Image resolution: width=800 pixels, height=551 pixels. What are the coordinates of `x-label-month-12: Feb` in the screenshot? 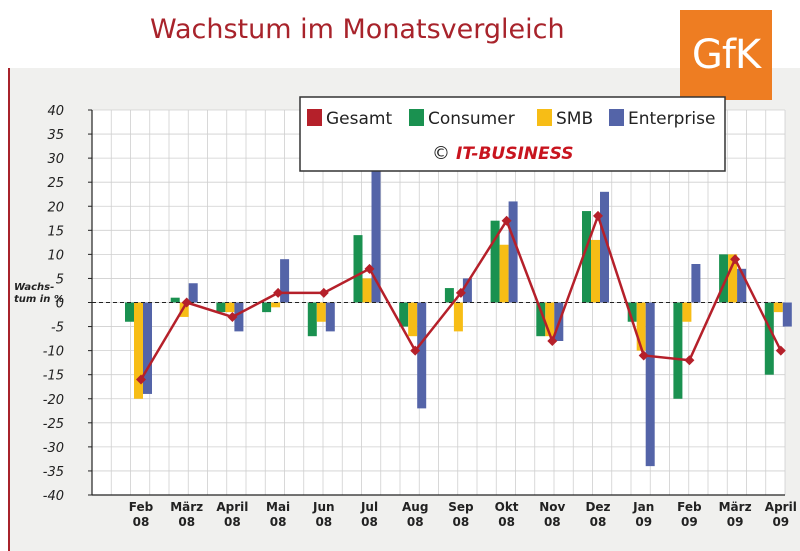 It's located at (689, 507).